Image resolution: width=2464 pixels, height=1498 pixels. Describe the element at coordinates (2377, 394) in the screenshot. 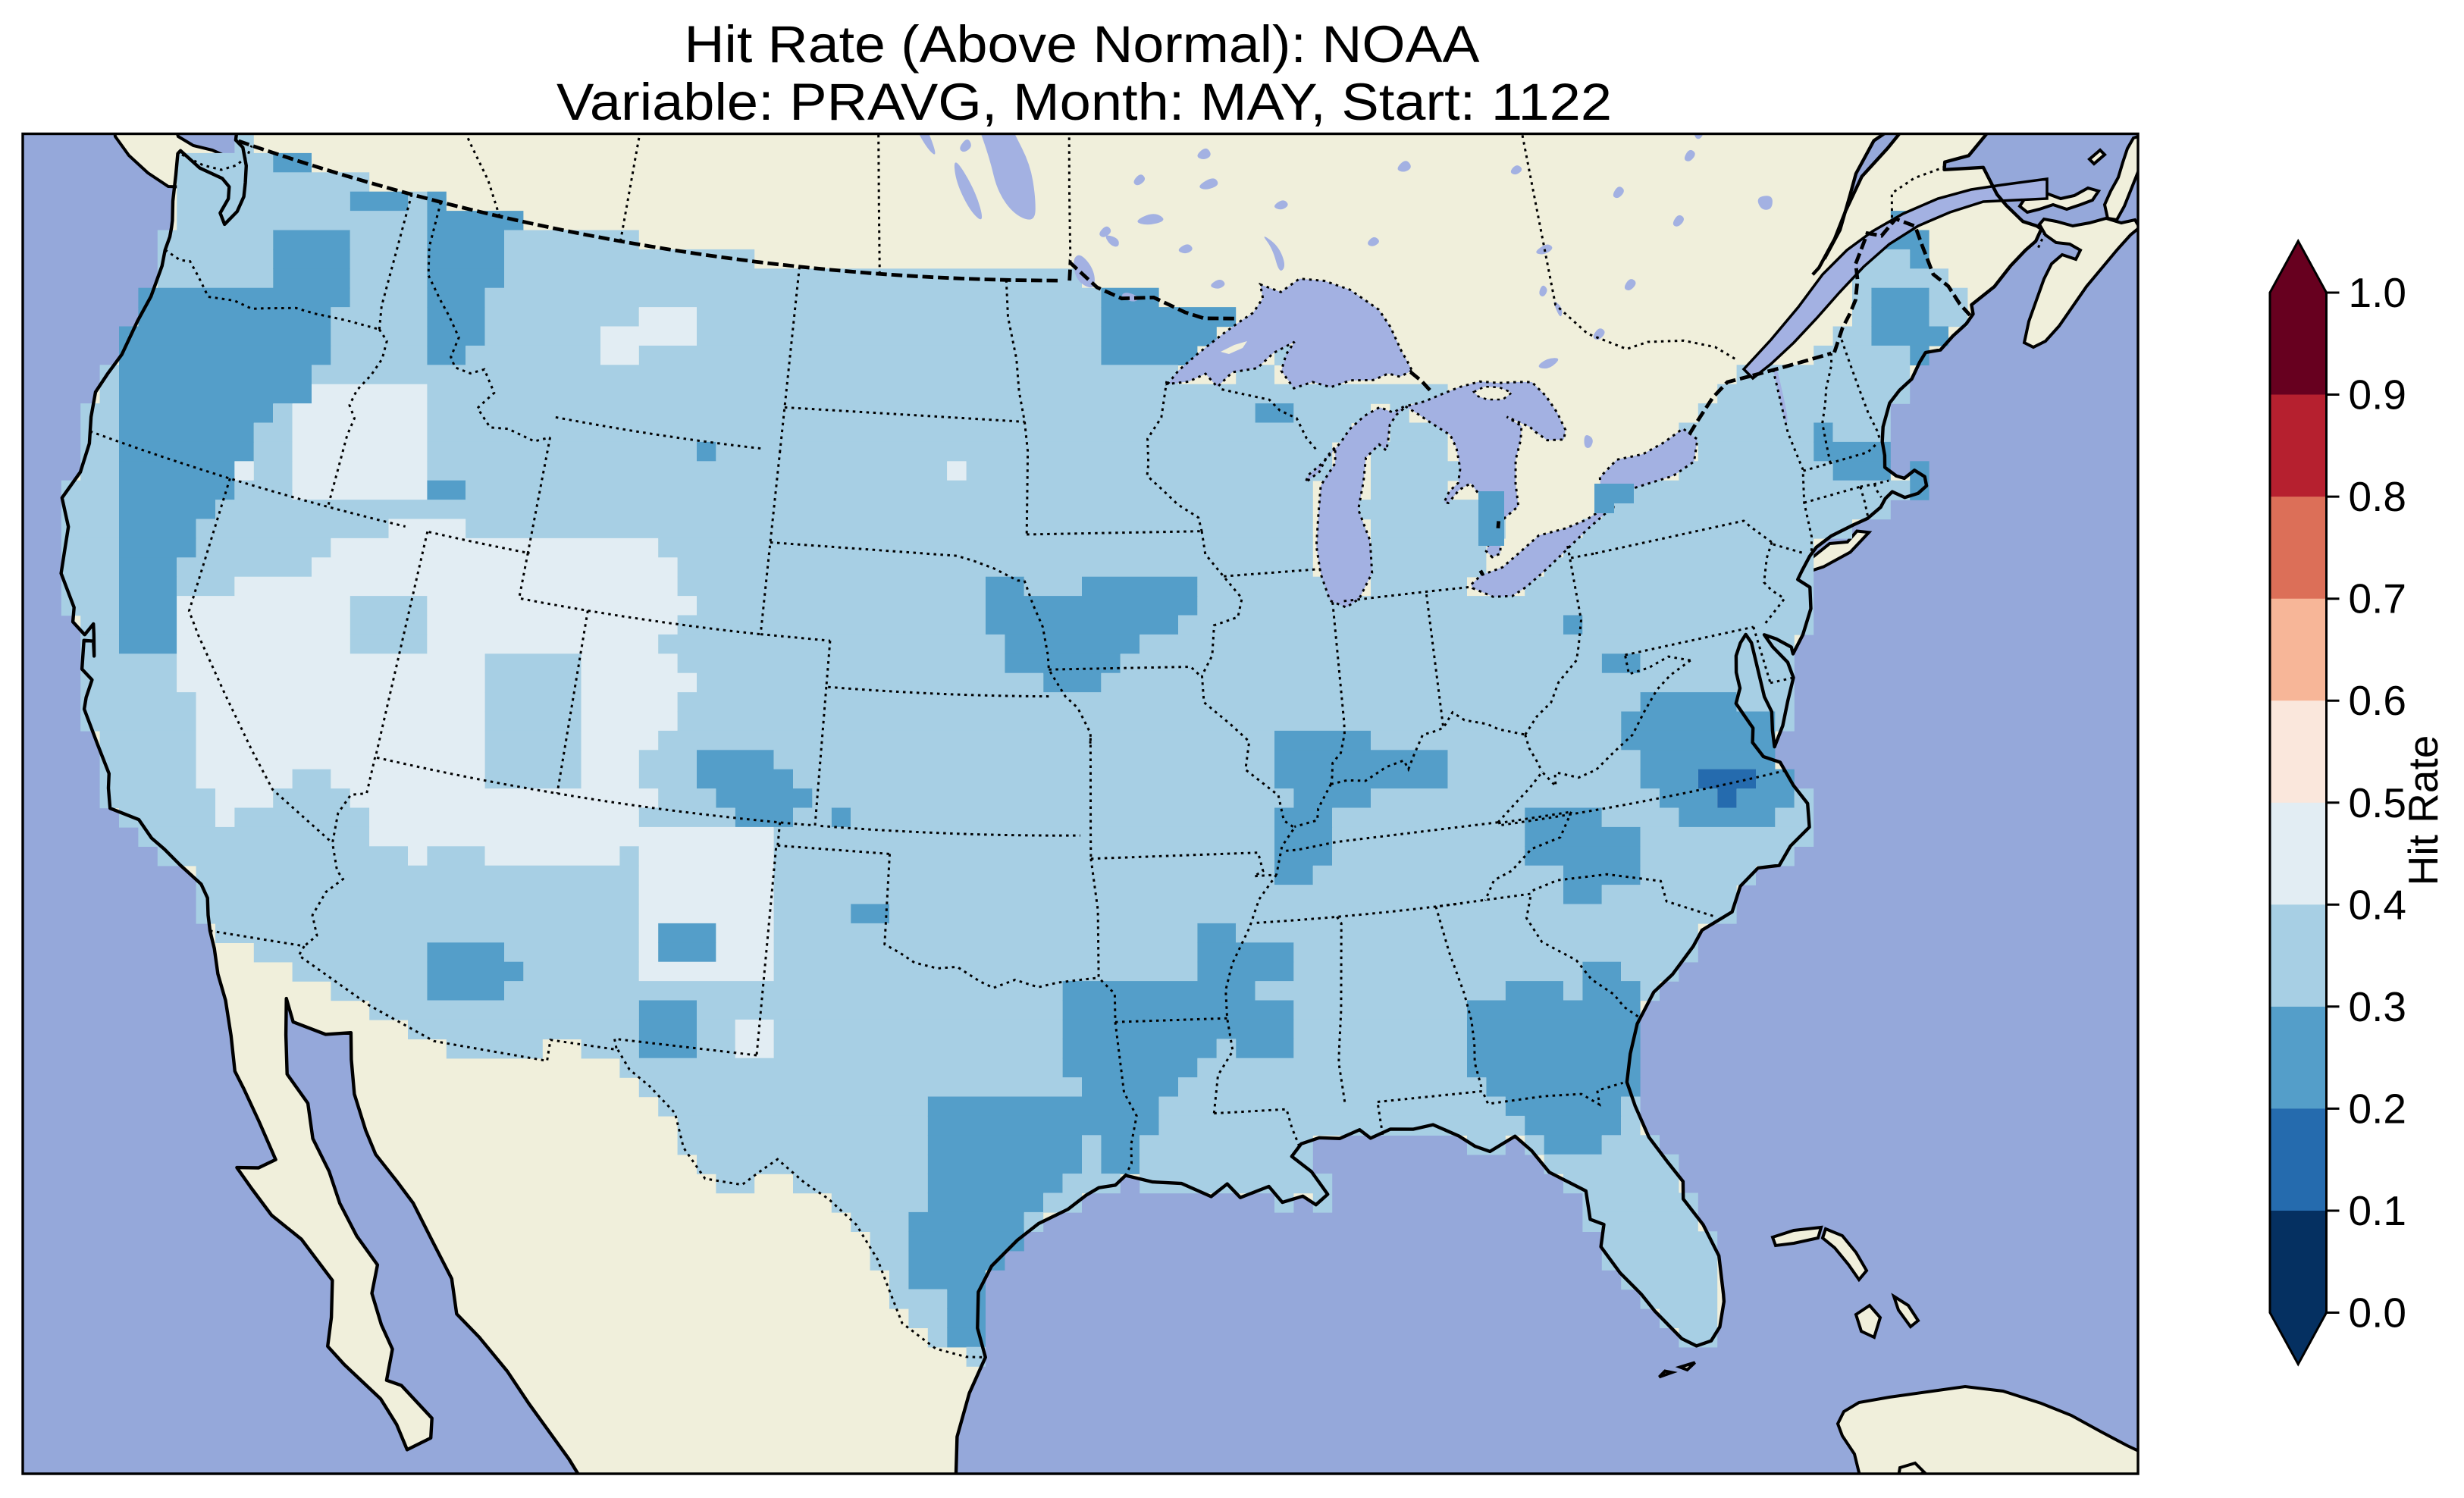

I see `svg-text: 0.9` at that location.